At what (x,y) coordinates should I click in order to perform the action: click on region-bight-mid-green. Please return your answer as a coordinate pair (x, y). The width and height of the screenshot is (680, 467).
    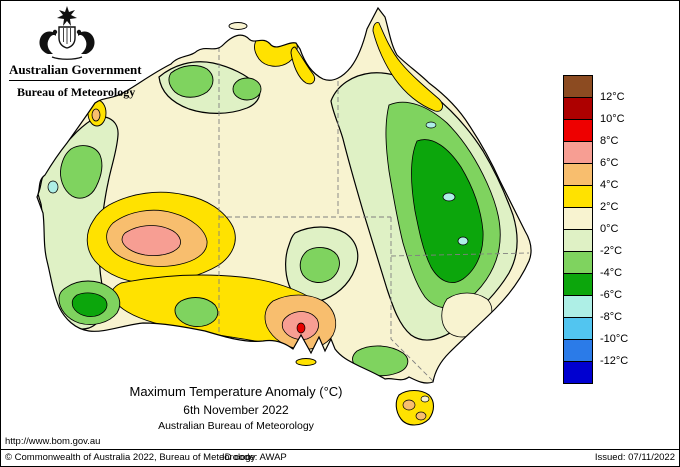
    Looking at the image, I should click on (196, 312).